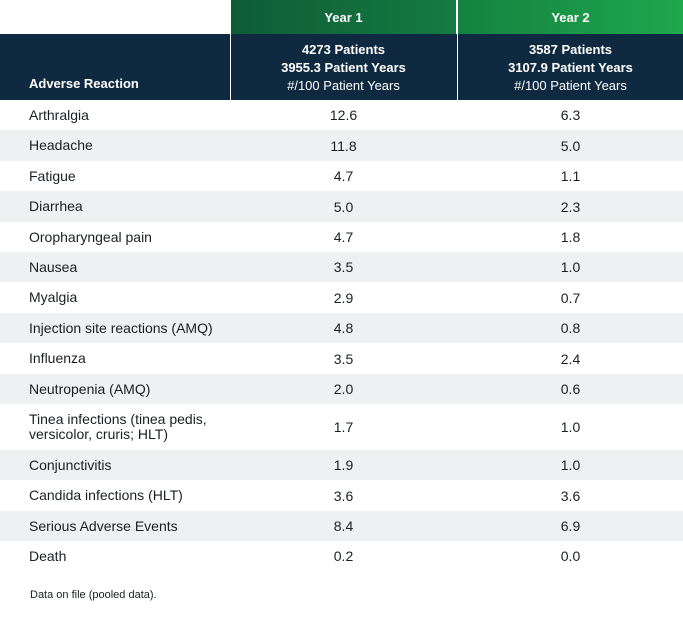  Describe the element at coordinates (570, 145) in the screenshot. I see `year-2-rate: 5.0` at that location.